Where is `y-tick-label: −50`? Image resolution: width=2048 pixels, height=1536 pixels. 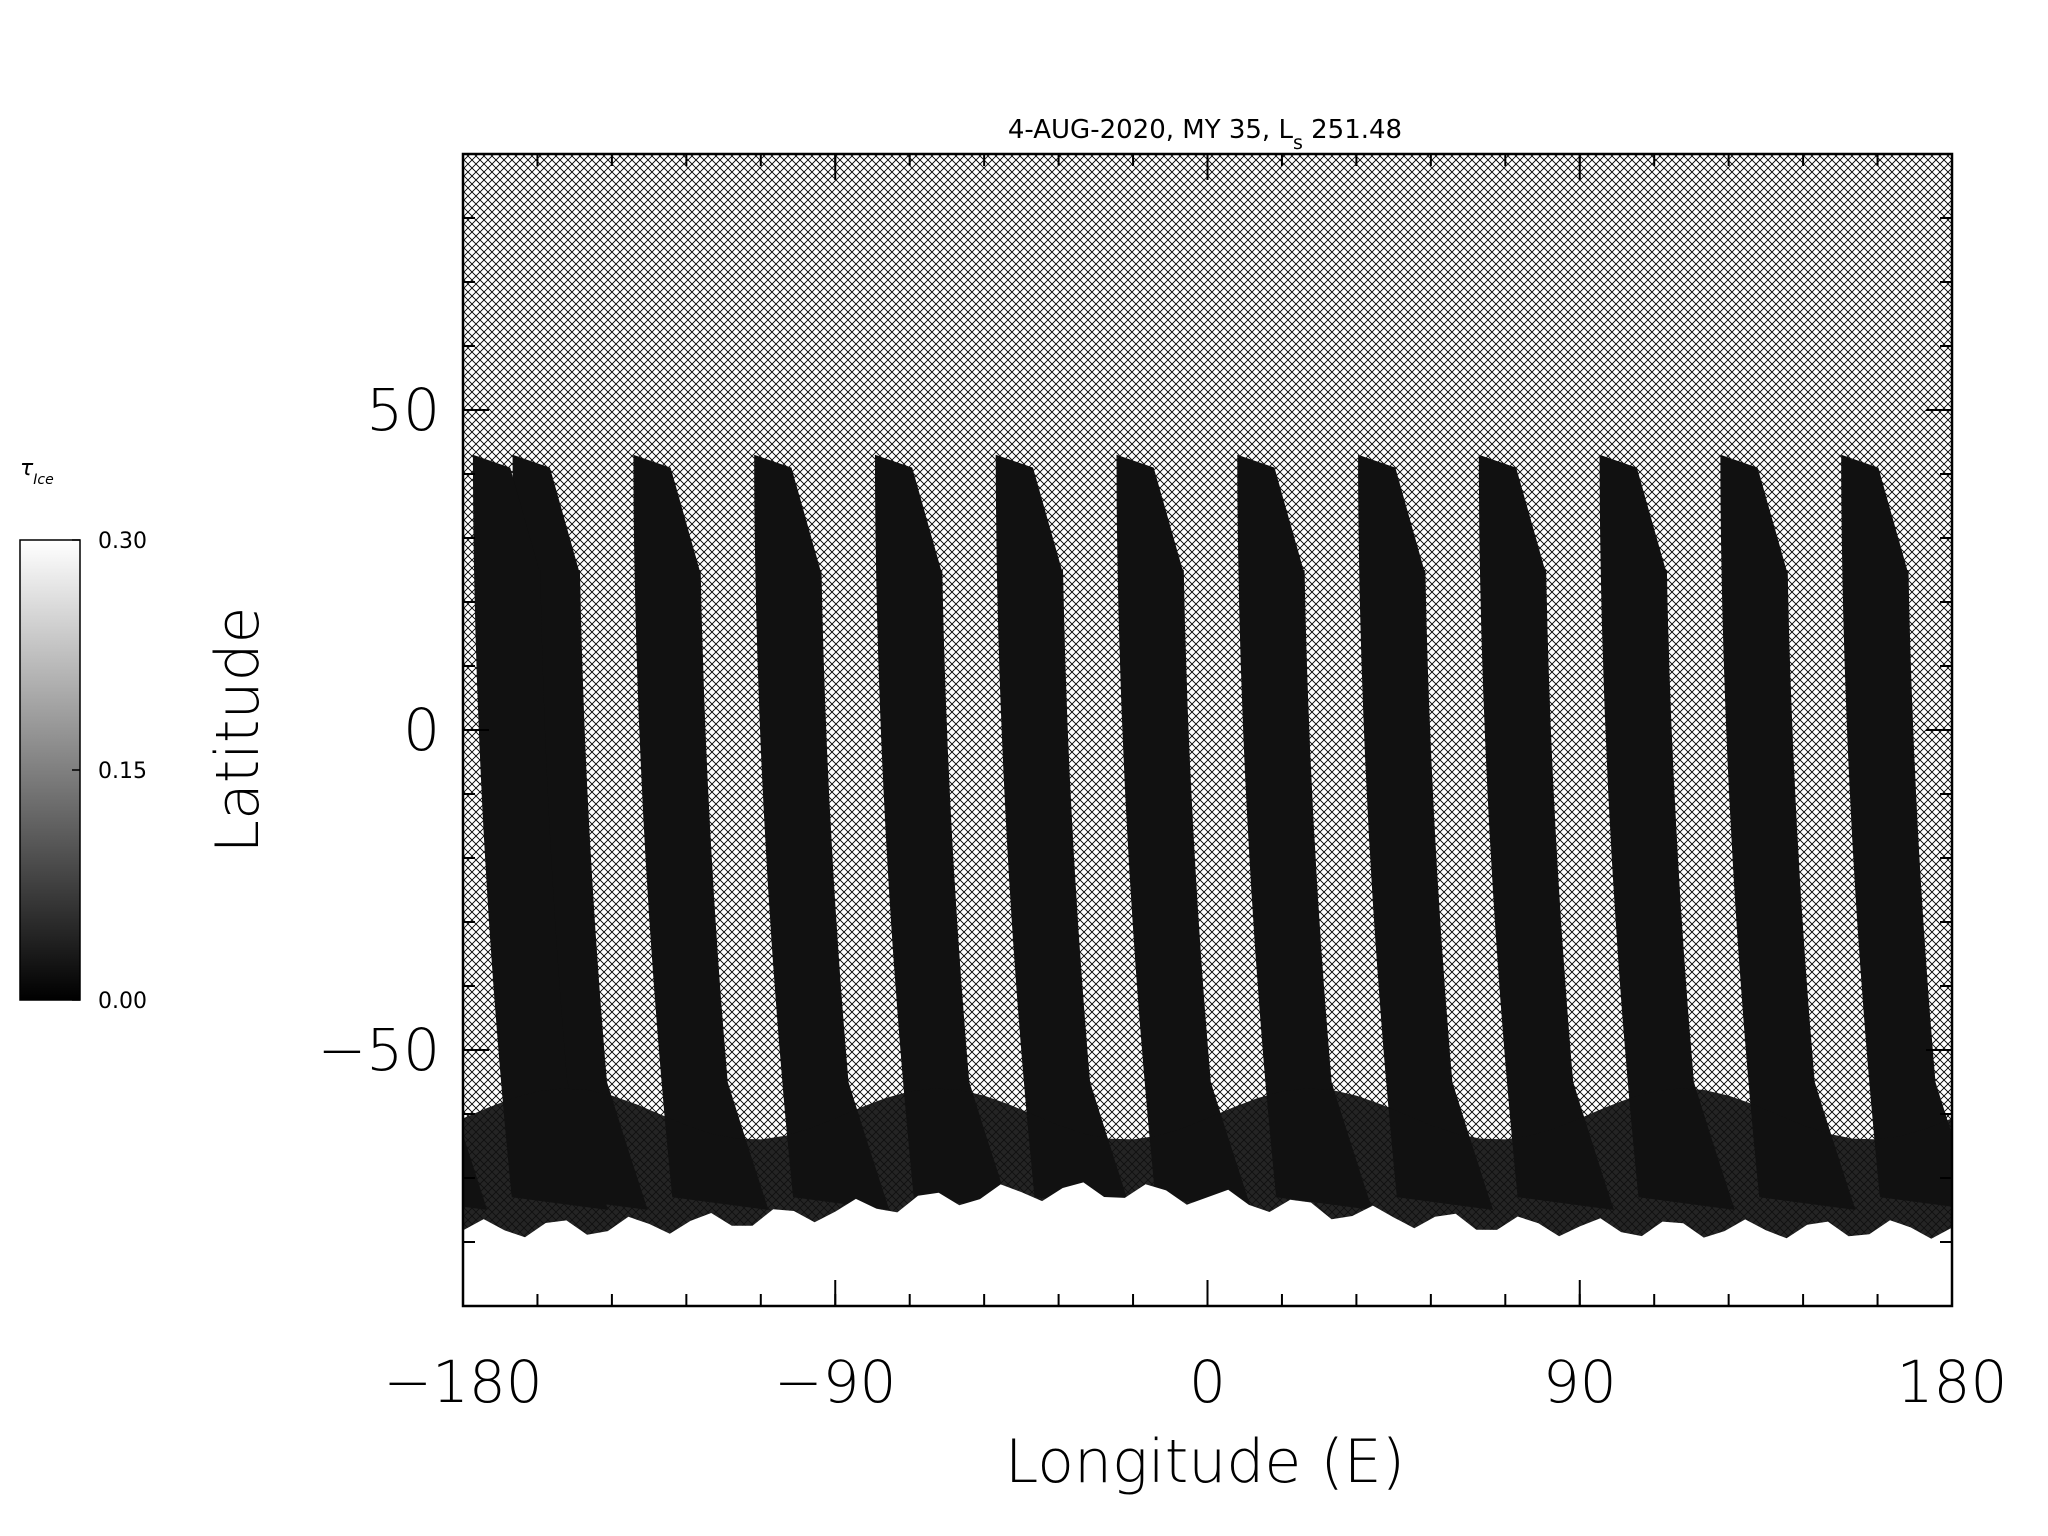 y-tick-label: −50 is located at coordinates (379, 1050).